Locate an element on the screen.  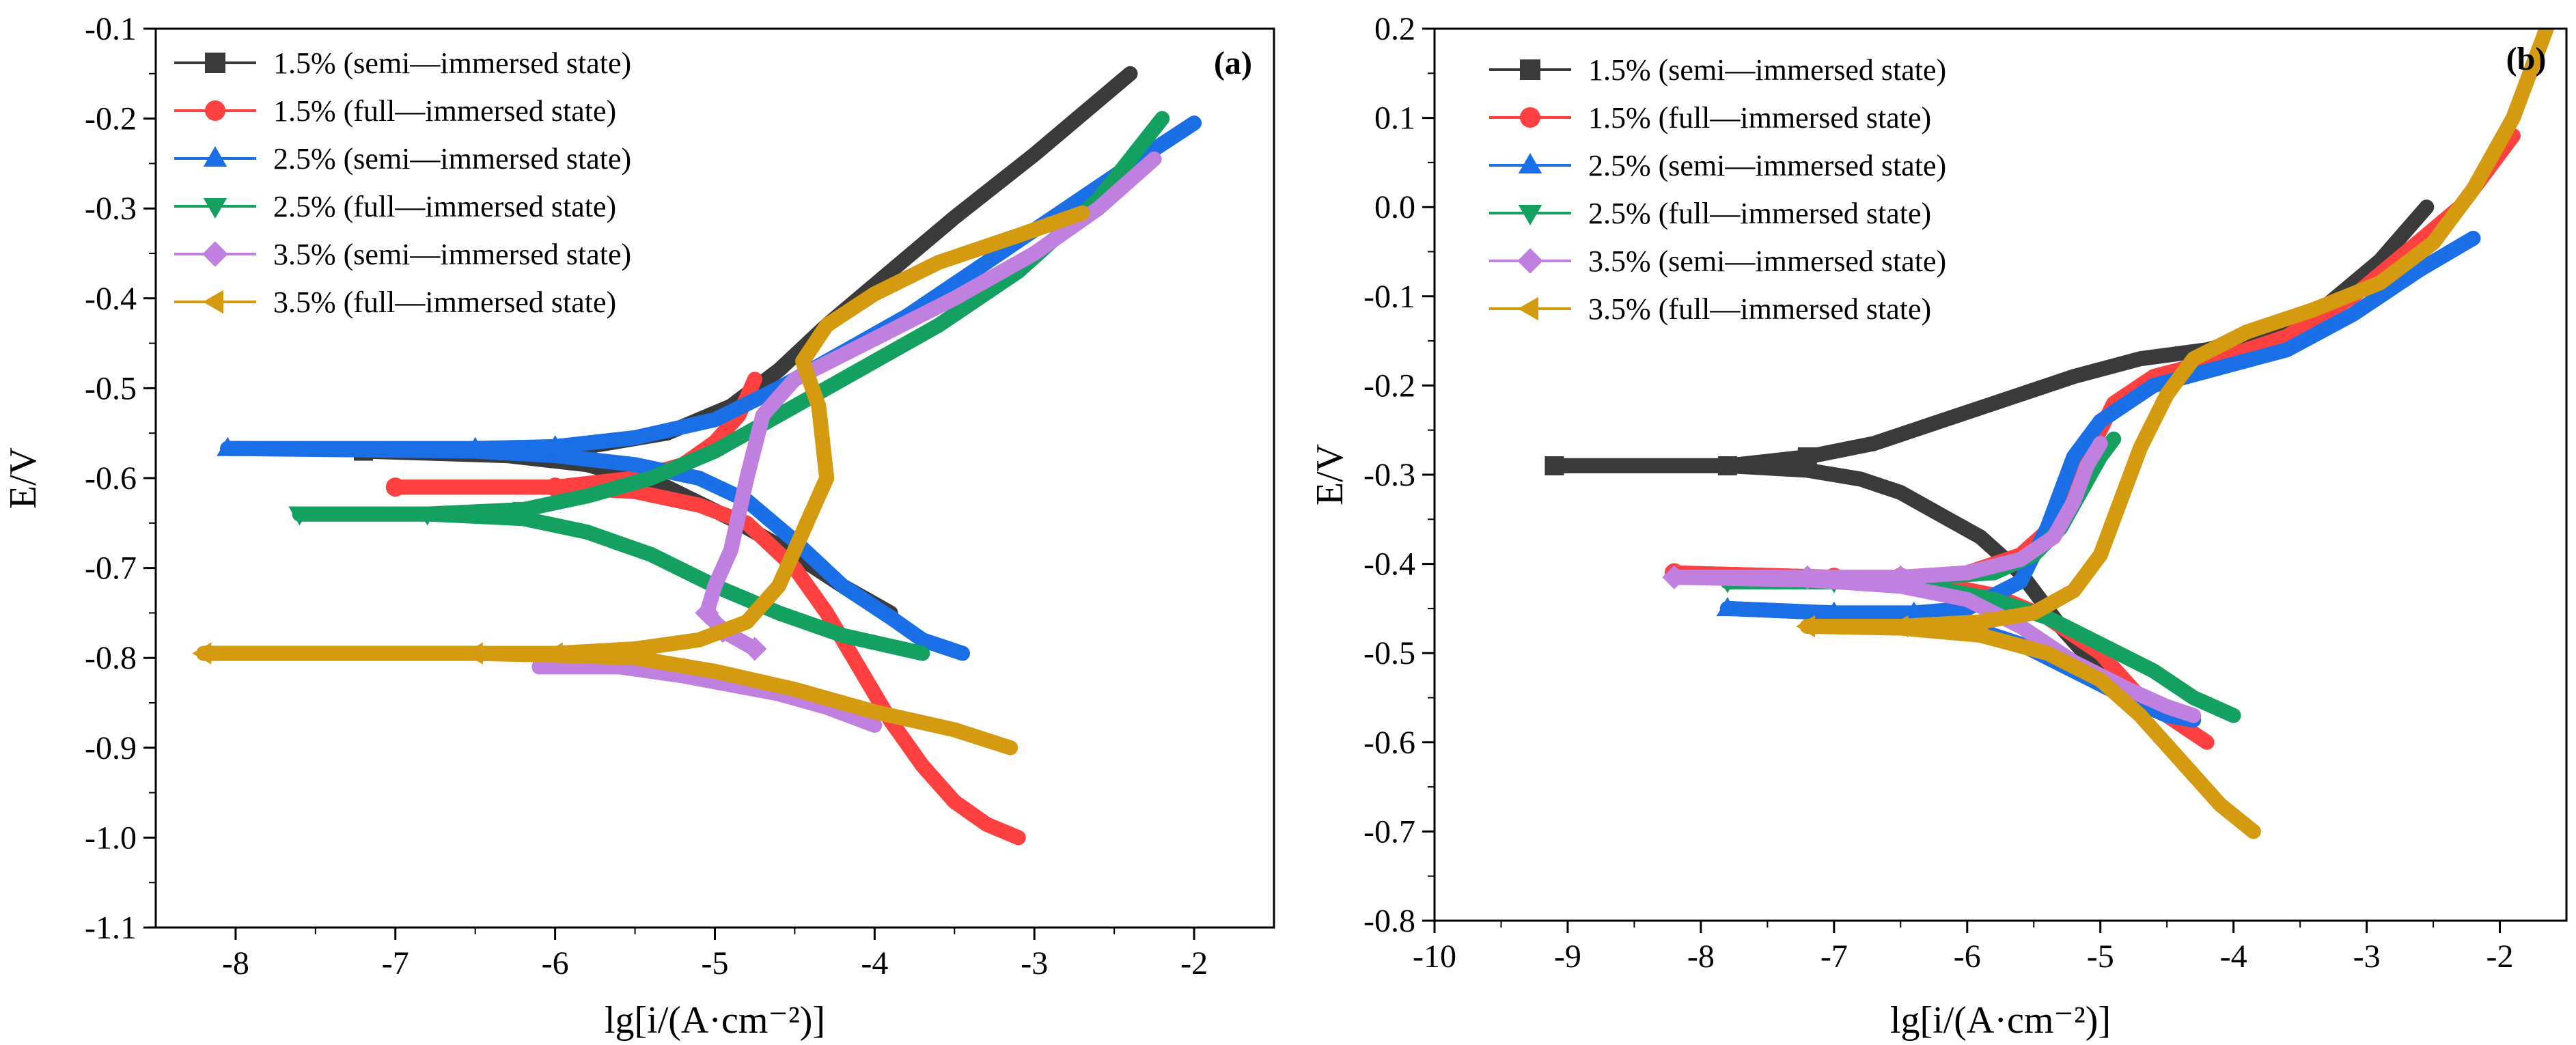
y-tick-label: -0.5 is located at coordinates (1389, 653).